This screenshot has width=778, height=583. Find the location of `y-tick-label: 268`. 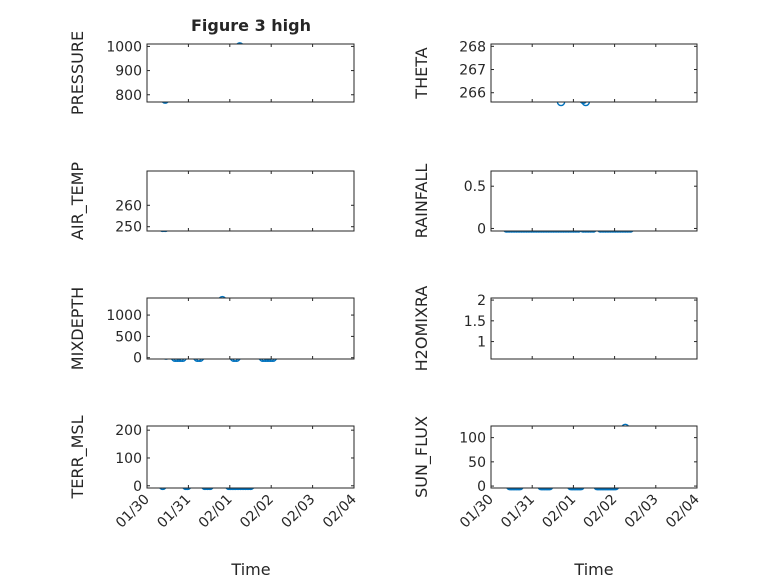

y-tick-label: 268 is located at coordinates (472, 47).